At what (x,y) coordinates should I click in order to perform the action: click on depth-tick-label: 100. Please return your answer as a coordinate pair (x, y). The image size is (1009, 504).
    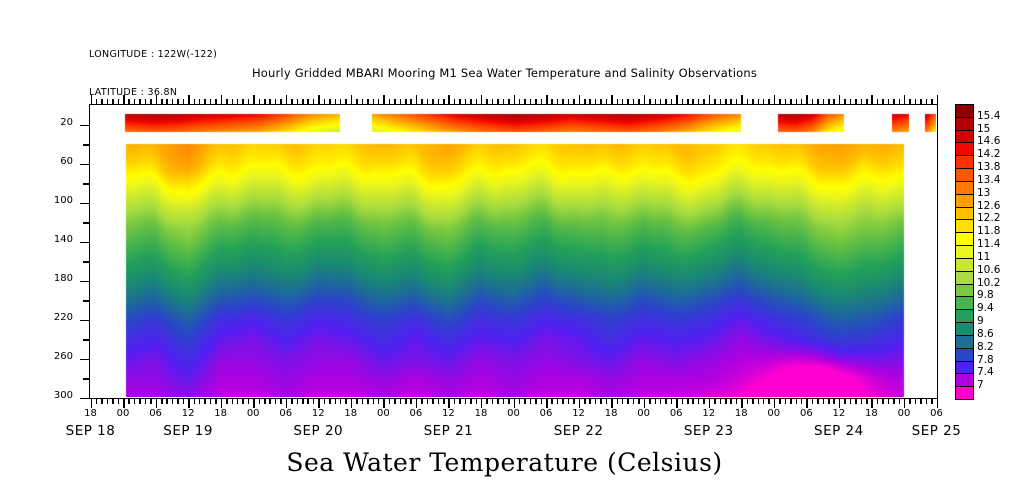
    Looking at the image, I should click on (63, 201).